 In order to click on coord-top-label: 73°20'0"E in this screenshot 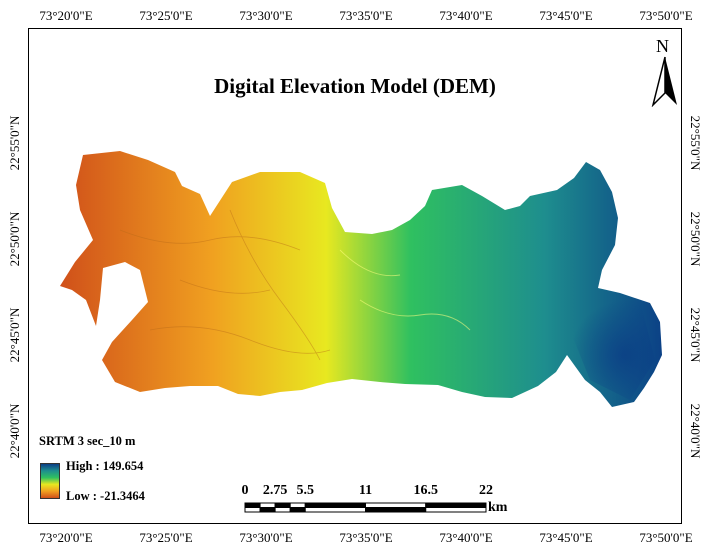, I will do `click(66, 15)`.